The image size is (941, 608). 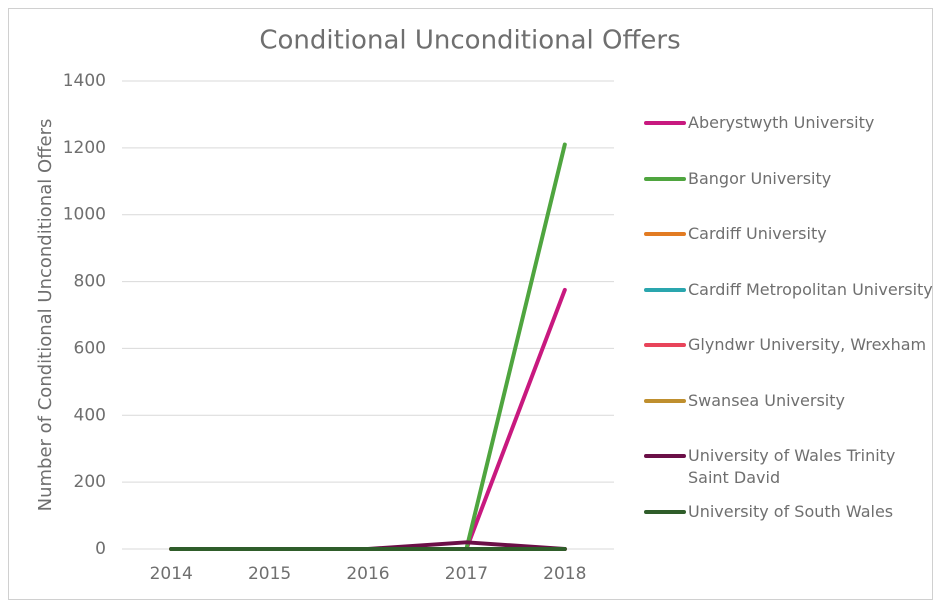 I want to click on legend-entry: Glyndwr University, Wrexham, so click(x=789, y=345).